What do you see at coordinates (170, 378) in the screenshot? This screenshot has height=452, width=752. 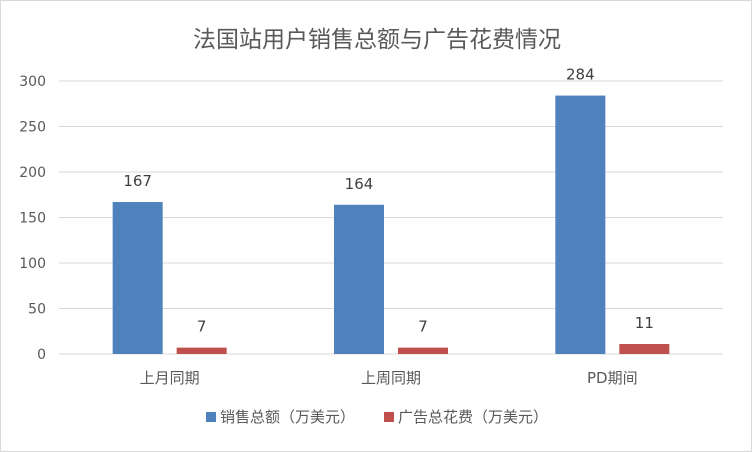 I see `x-tick-label: 上月同期` at bounding box center [170, 378].